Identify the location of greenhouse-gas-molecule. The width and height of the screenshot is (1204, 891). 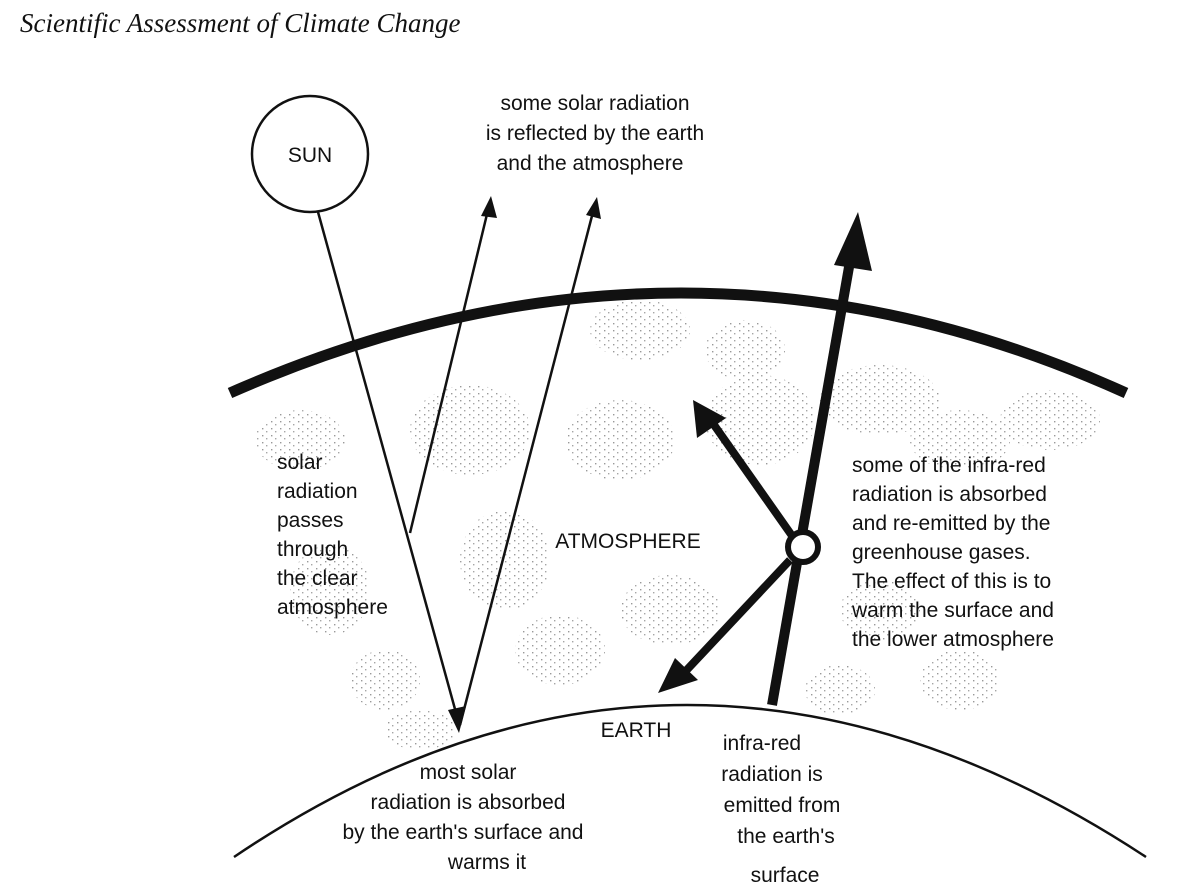
(803, 547).